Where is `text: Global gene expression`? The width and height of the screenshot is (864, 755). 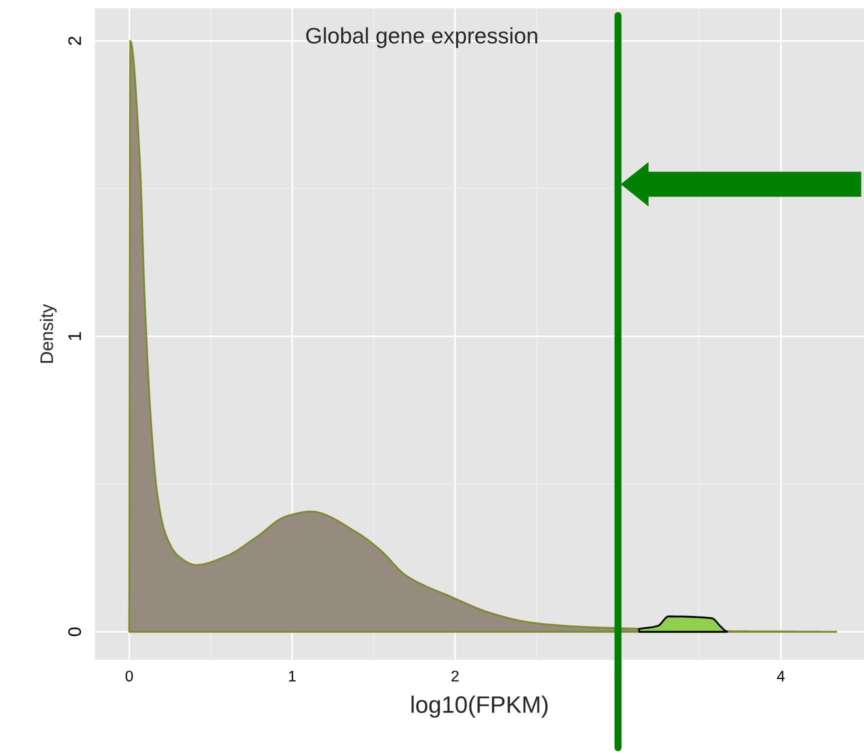 text: Global gene expression is located at coordinates (422, 37).